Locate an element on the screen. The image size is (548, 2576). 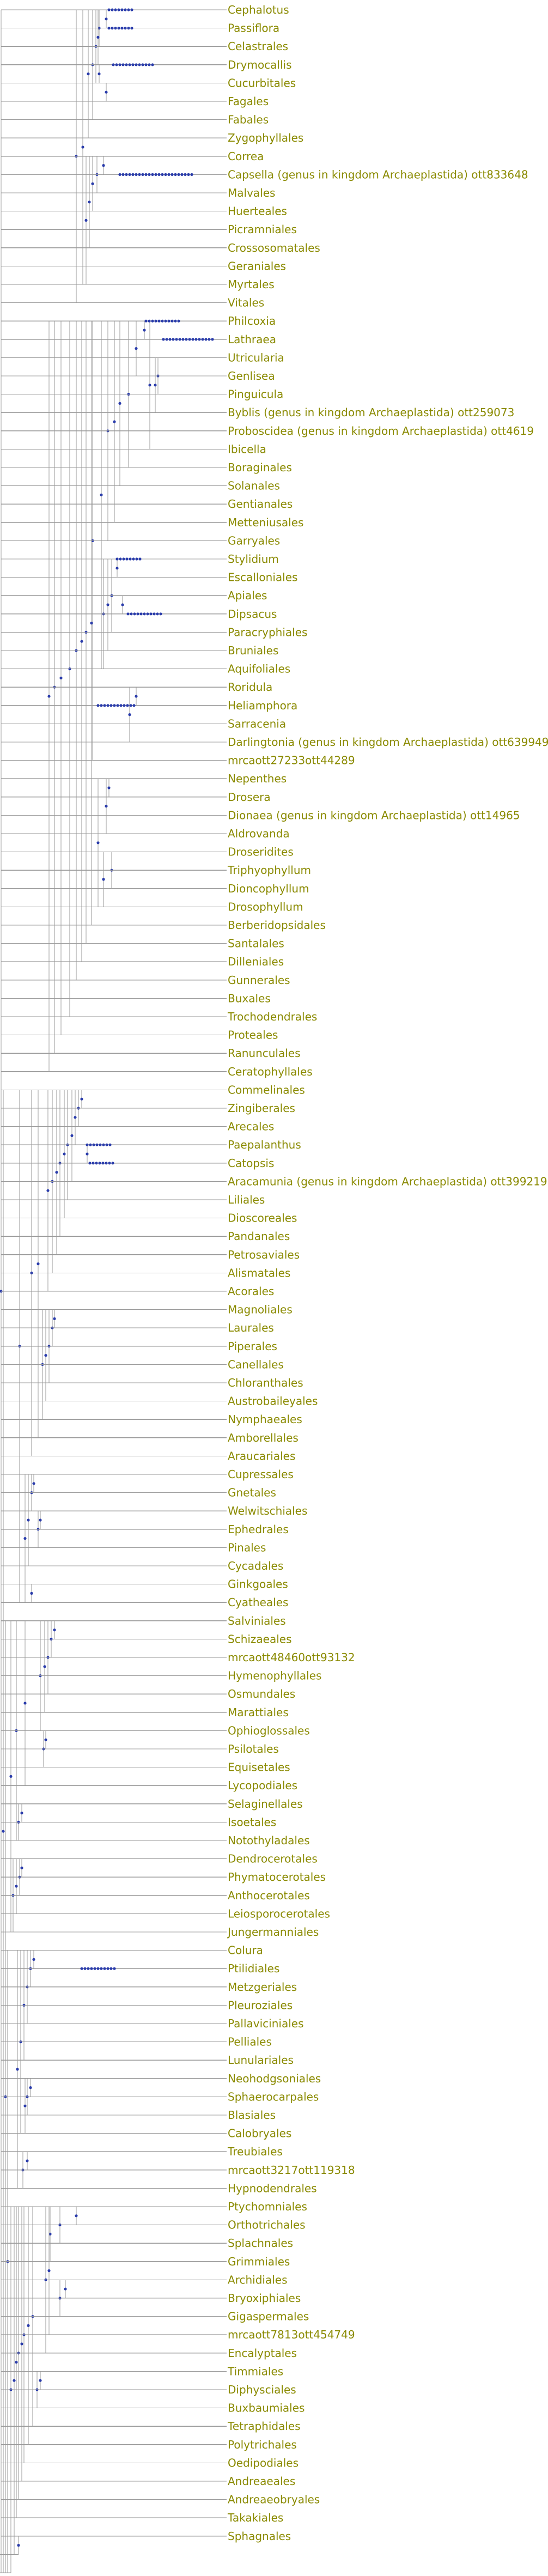
taxon-label: mrcaott3217ott119318 is located at coordinates (291, 2170).